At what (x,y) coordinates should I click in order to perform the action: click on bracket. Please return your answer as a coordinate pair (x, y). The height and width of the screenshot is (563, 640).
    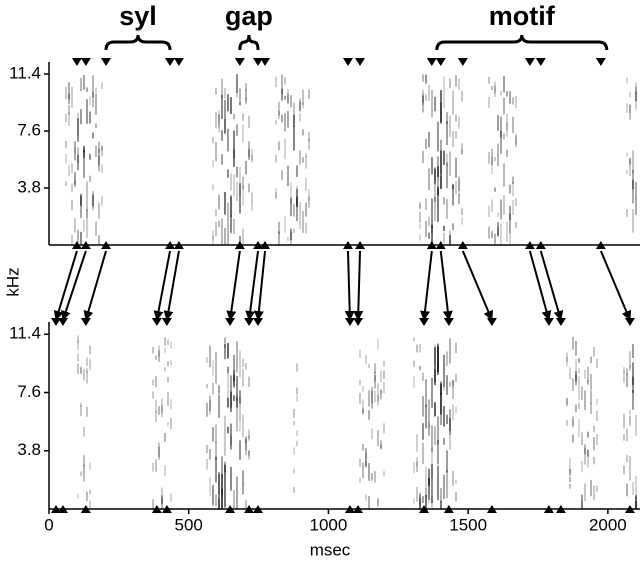
    Looking at the image, I should click on (249, 42).